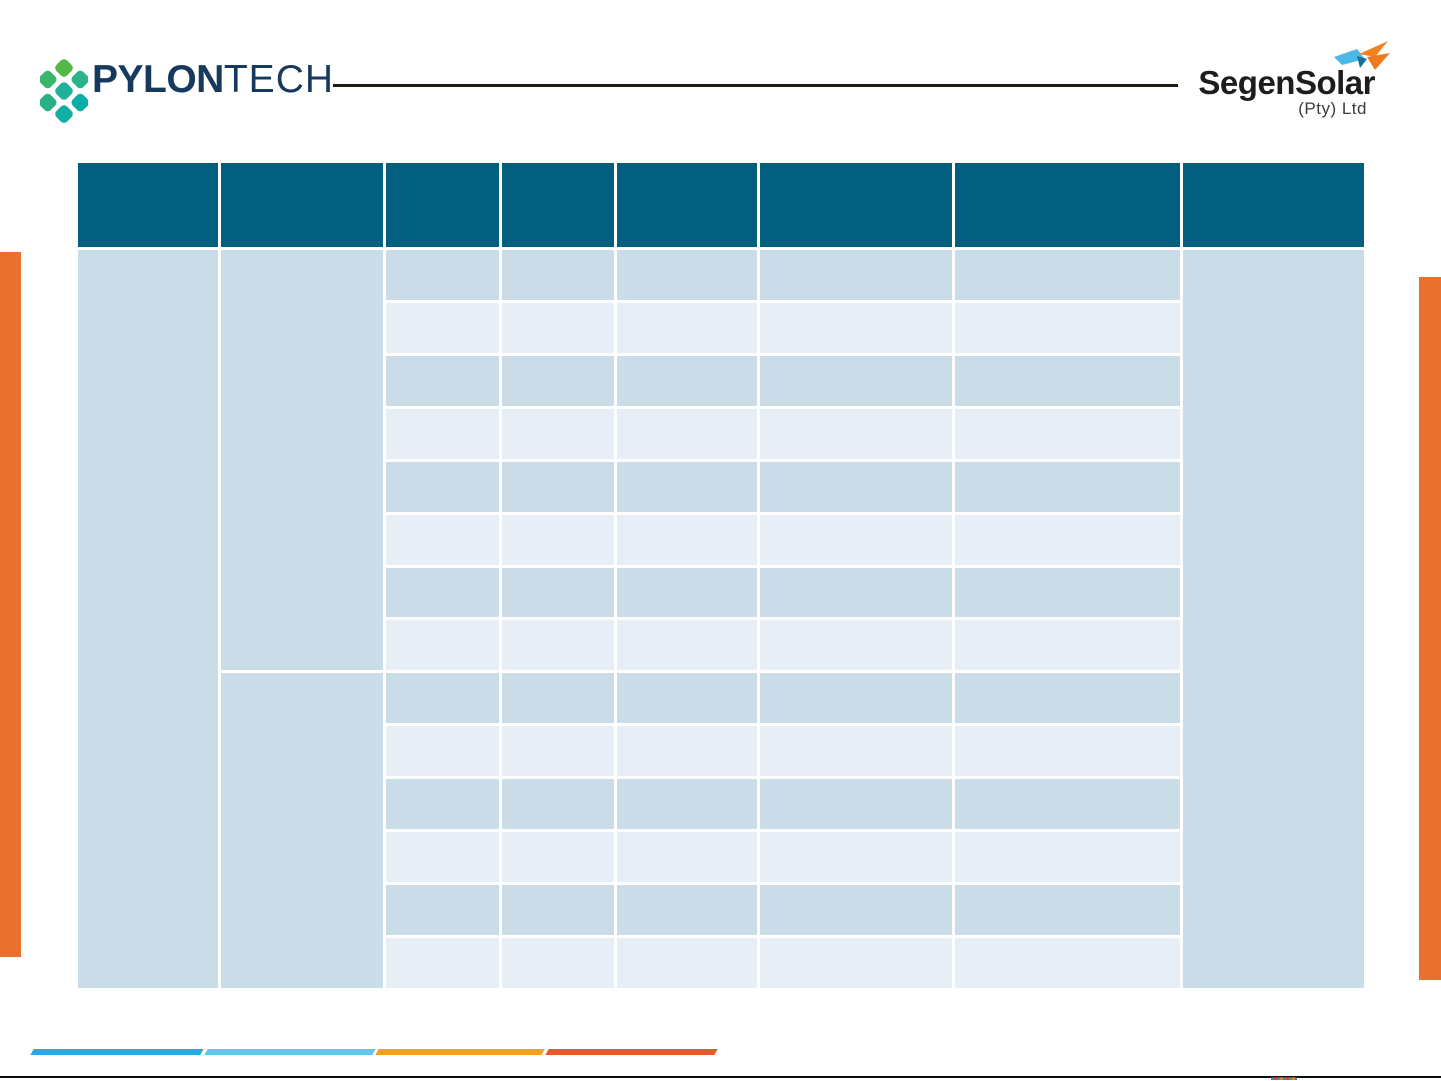 The height and width of the screenshot is (1081, 1441). Describe the element at coordinates (64, 91) in the screenshot. I see `pylontech-diamond-icon` at that location.